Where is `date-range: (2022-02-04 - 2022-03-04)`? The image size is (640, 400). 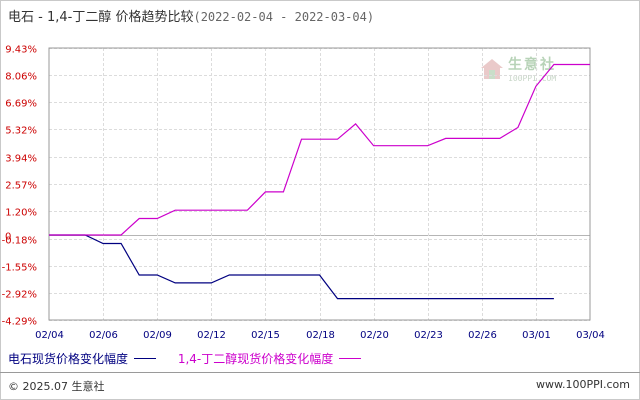
date-range: (2022-02-04 - 2022-03-04) is located at coordinates (284, 17).